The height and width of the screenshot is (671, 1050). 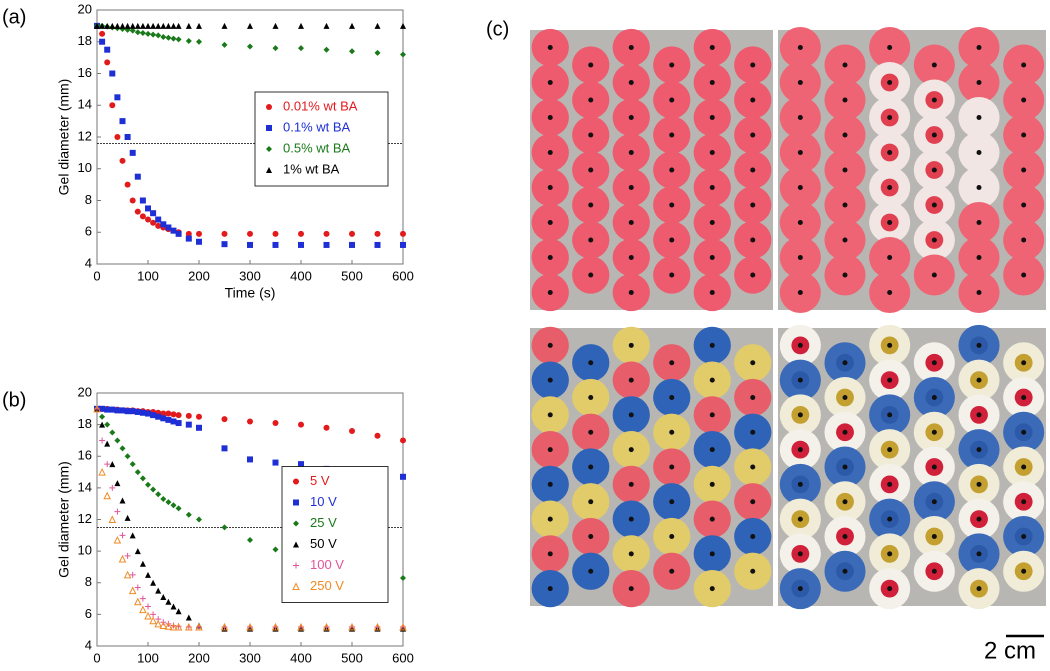 I want to click on y-tick-label: 8, so click(x=88, y=581).